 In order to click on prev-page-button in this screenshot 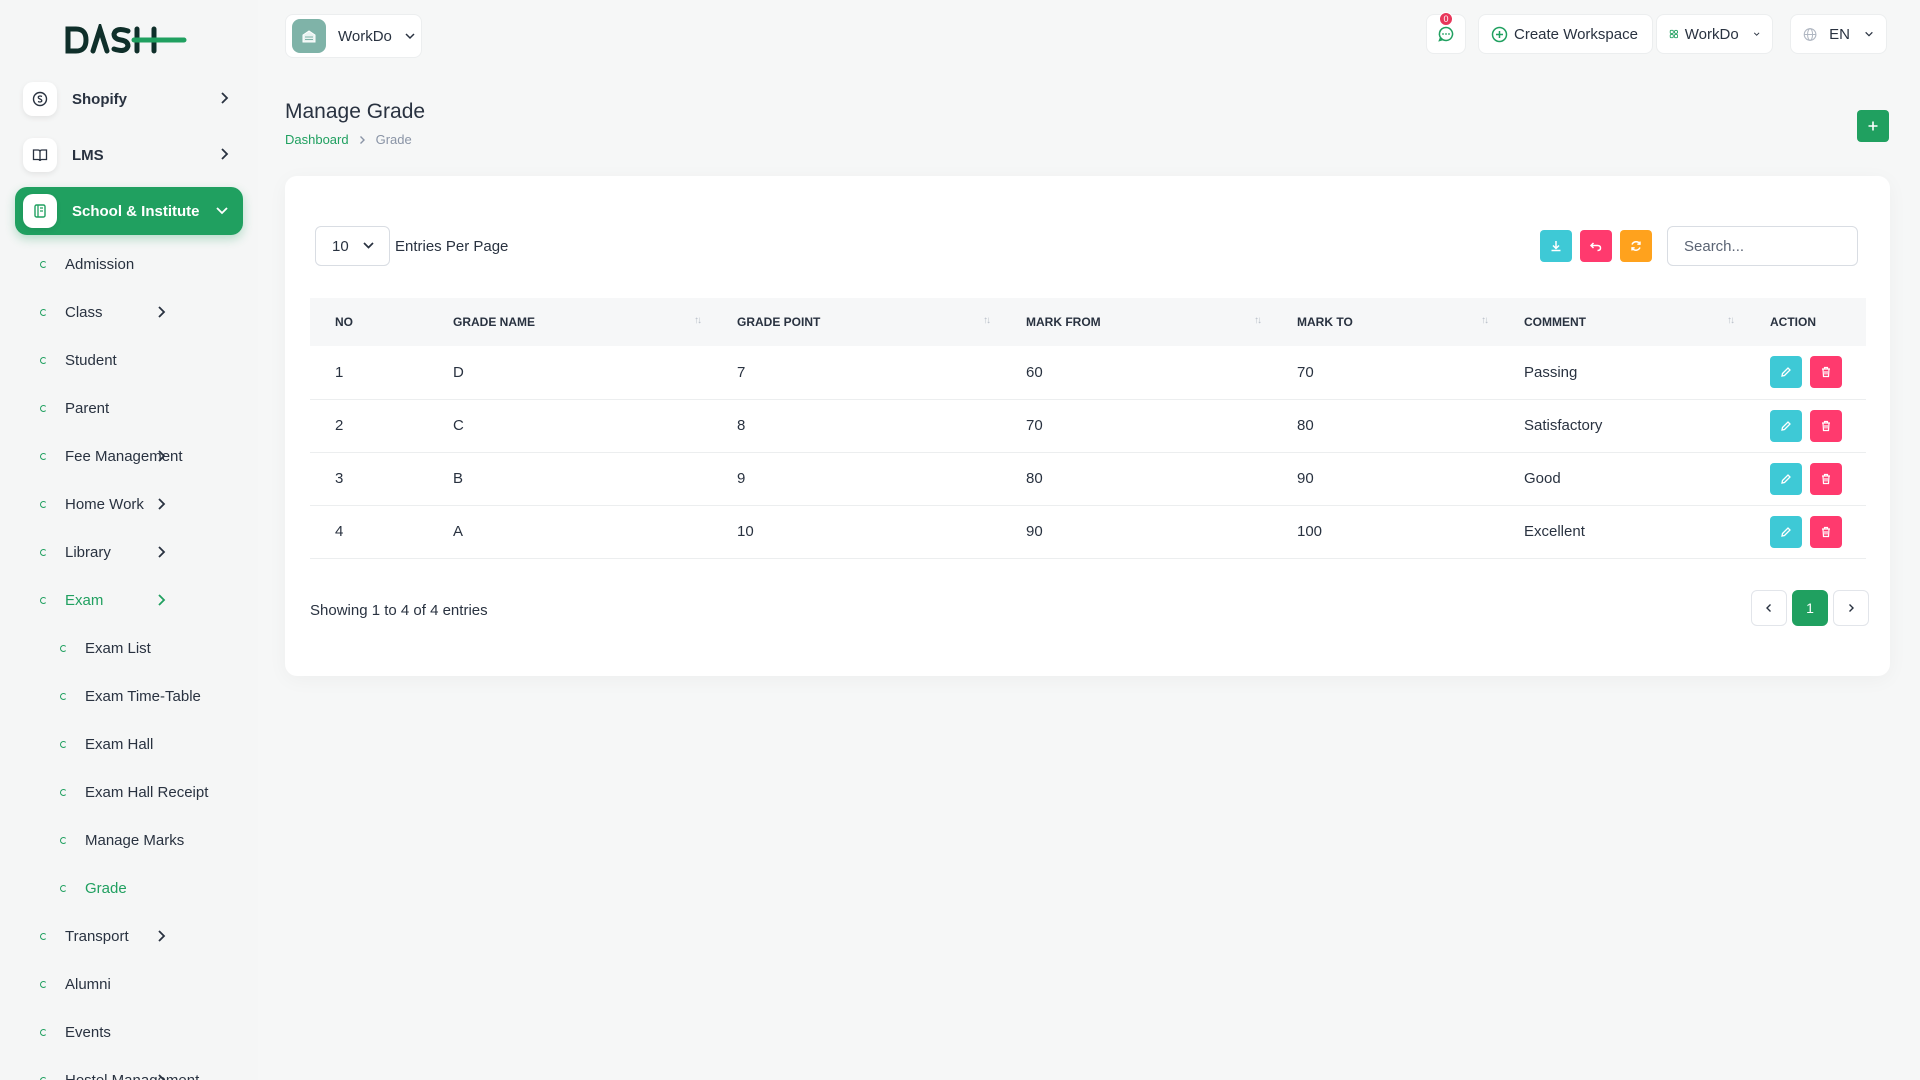, I will do `click(1769, 608)`.